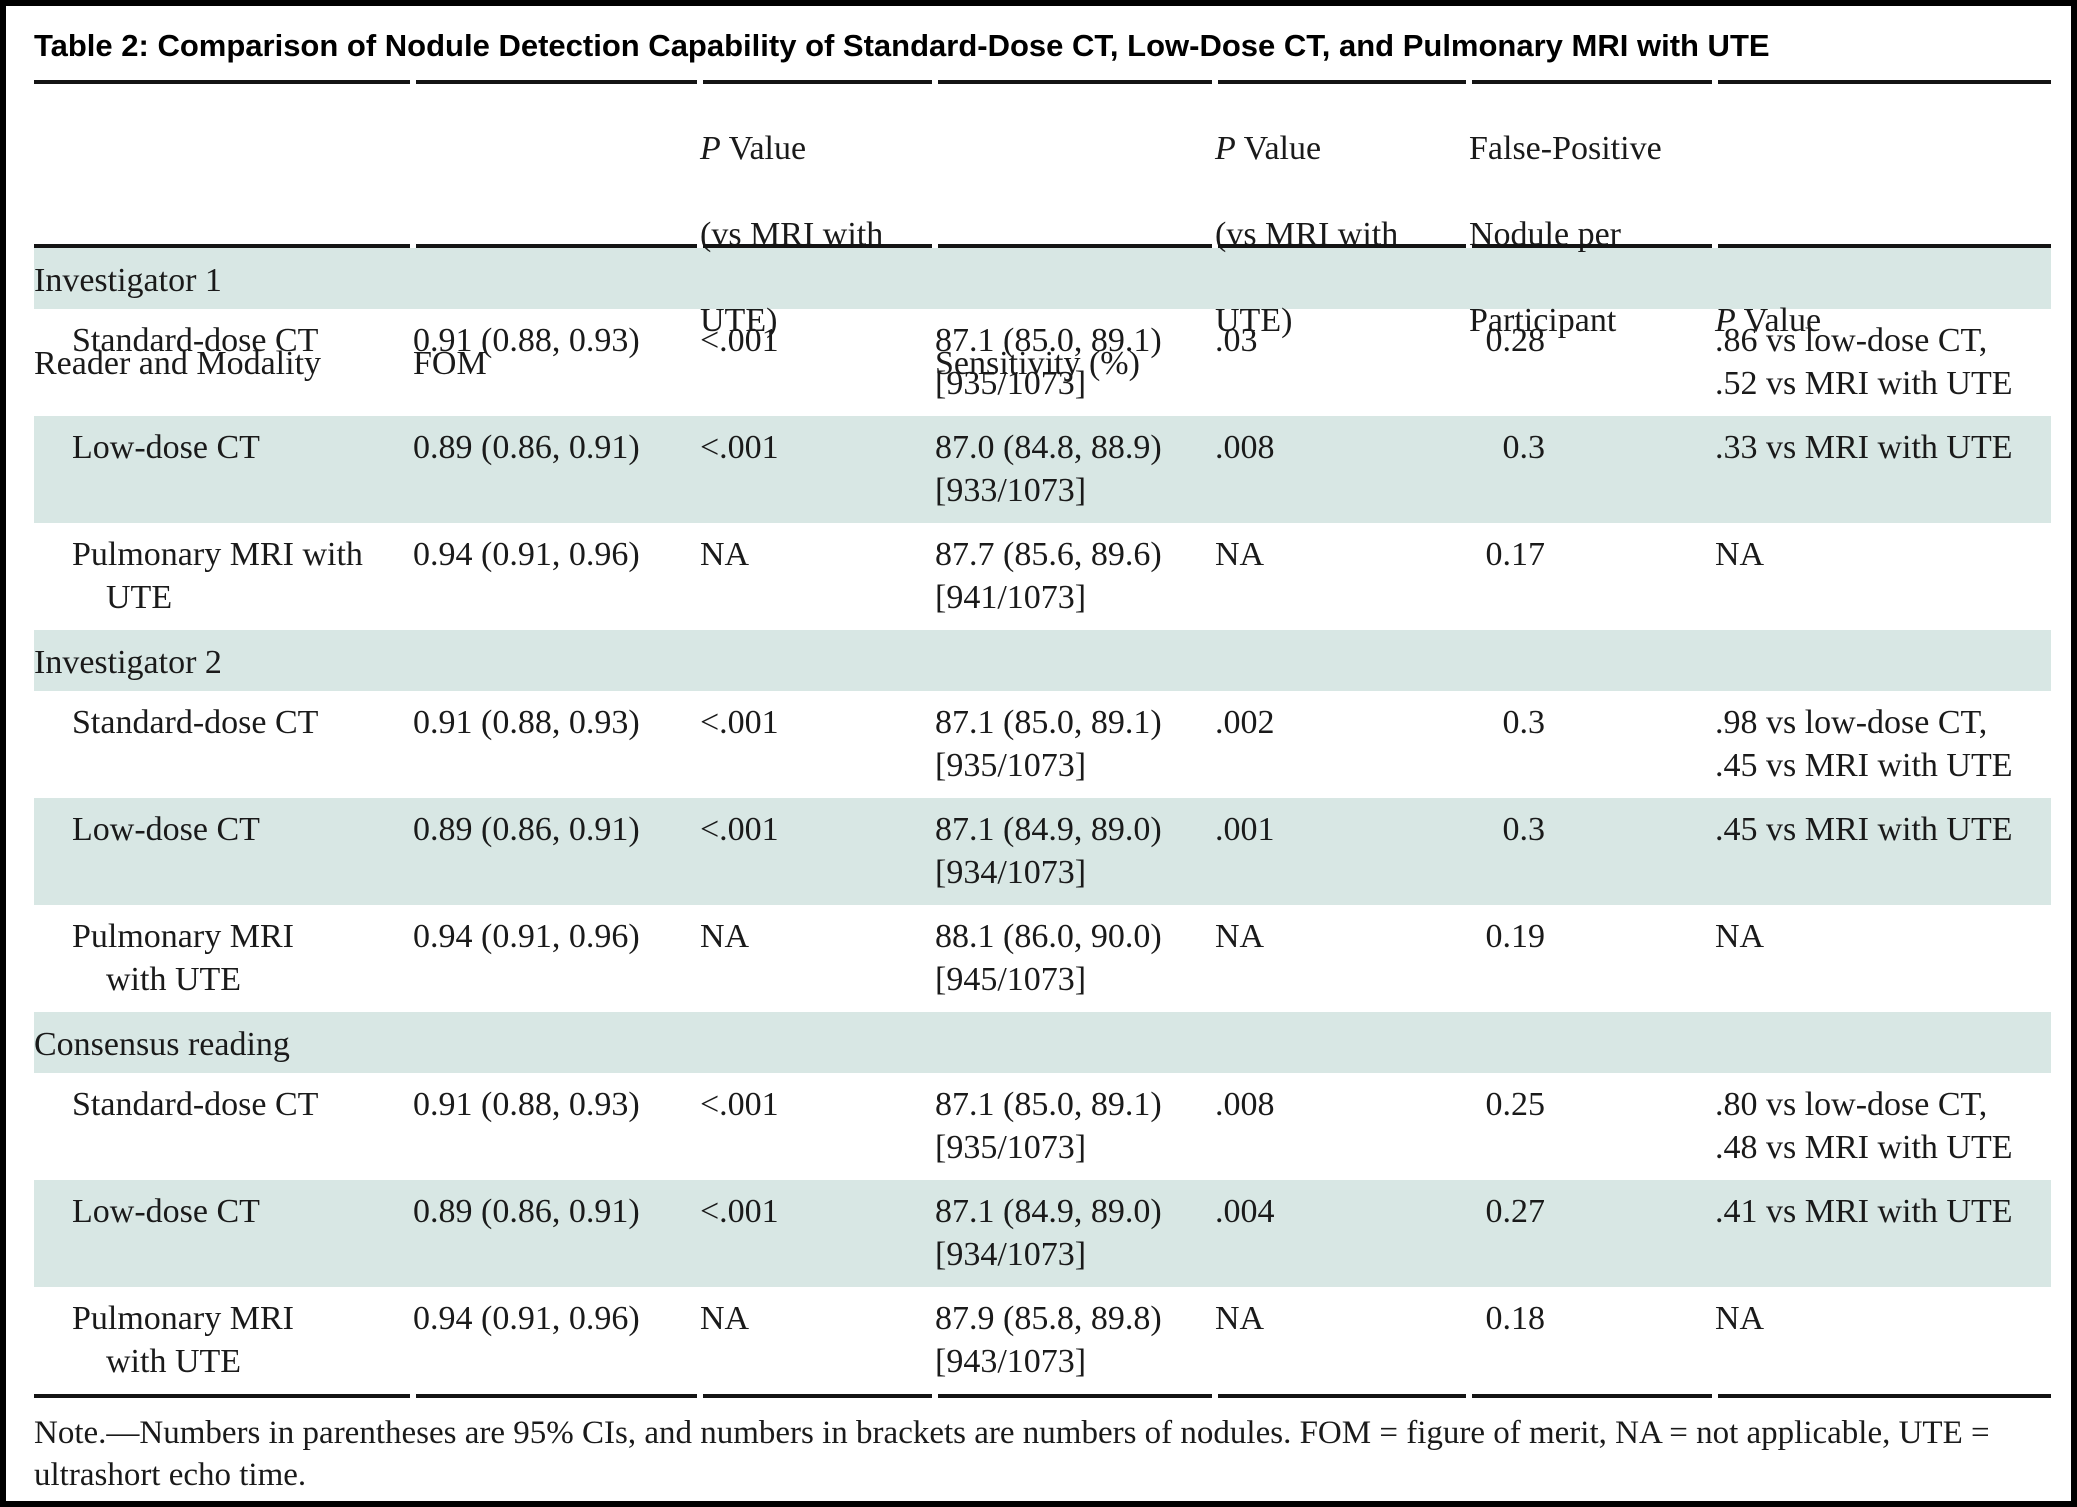 The width and height of the screenshot is (2077, 1507). What do you see at coordinates (1245, 829) in the screenshot?
I see `cell-pvalue-vs-mri-sens: .001` at bounding box center [1245, 829].